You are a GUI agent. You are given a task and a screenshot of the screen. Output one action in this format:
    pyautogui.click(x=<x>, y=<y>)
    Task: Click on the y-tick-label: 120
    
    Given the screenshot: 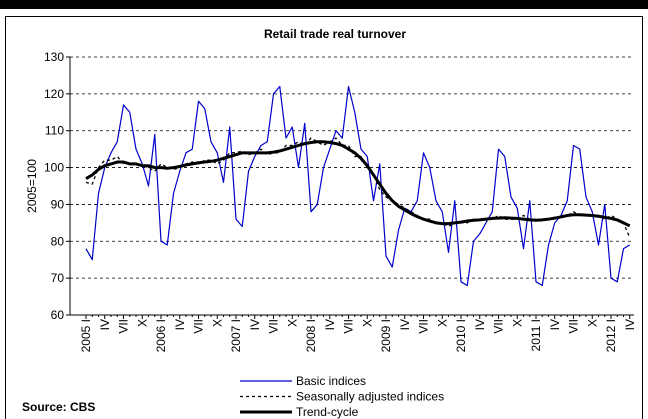 What is the action you would take?
    pyautogui.click(x=54, y=94)
    